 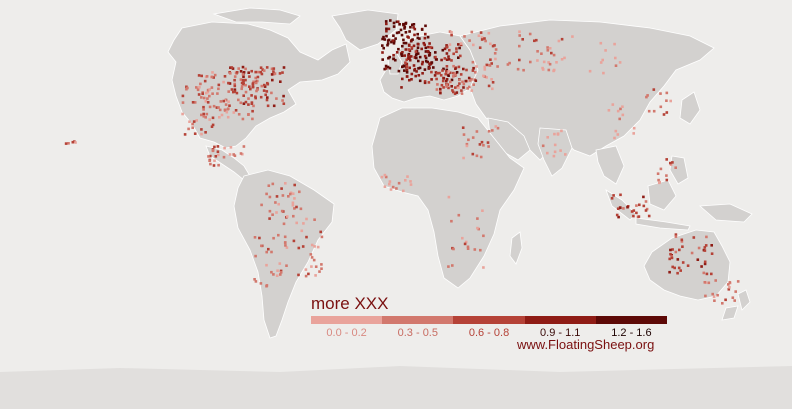 What do you see at coordinates (516, 248) in the screenshot?
I see `madagascar` at bounding box center [516, 248].